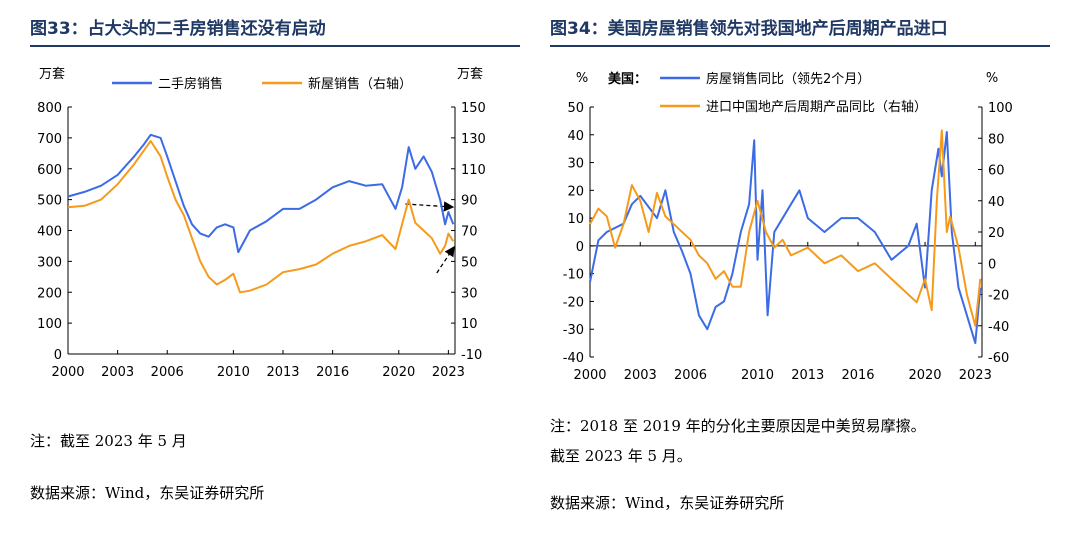  What do you see at coordinates (471, 355) in the screenshot?
I see `left-right-tick-label: -10` at bounding box center [471, 355].